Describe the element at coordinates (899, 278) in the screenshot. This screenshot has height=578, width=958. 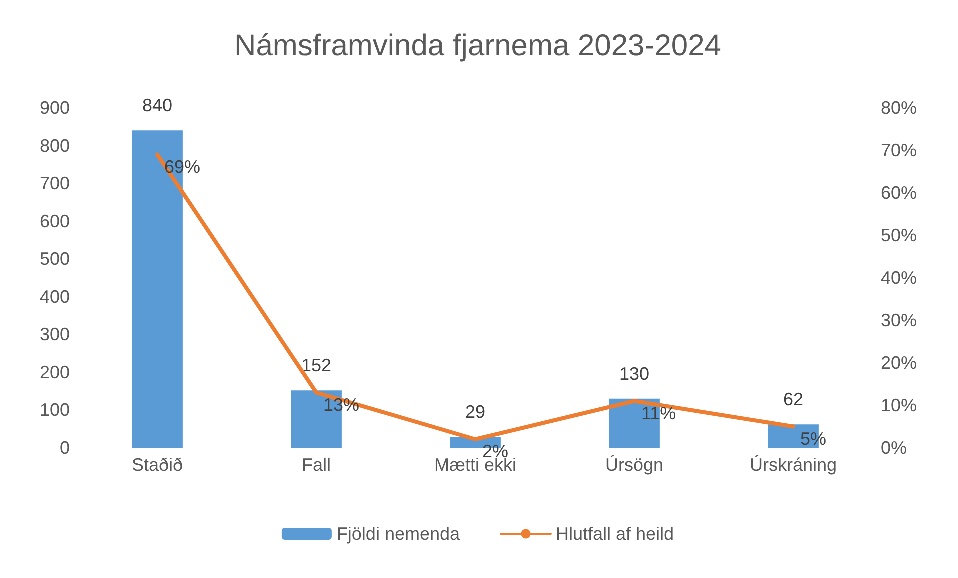
I see `y2-tick-label: 40%` at that location.